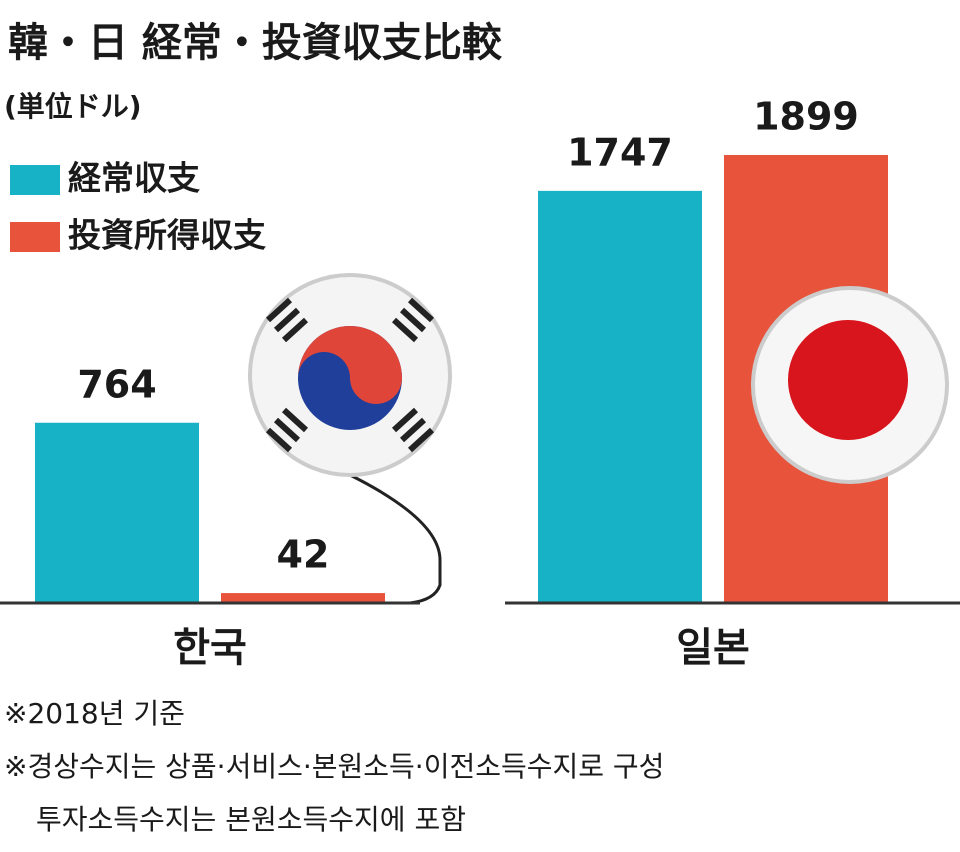 This screenshot has width=960, height=852. What do you see at coordinates (116, 384) in the screenshot?
I see `value-label: 764` at bounding box center [116, 384].